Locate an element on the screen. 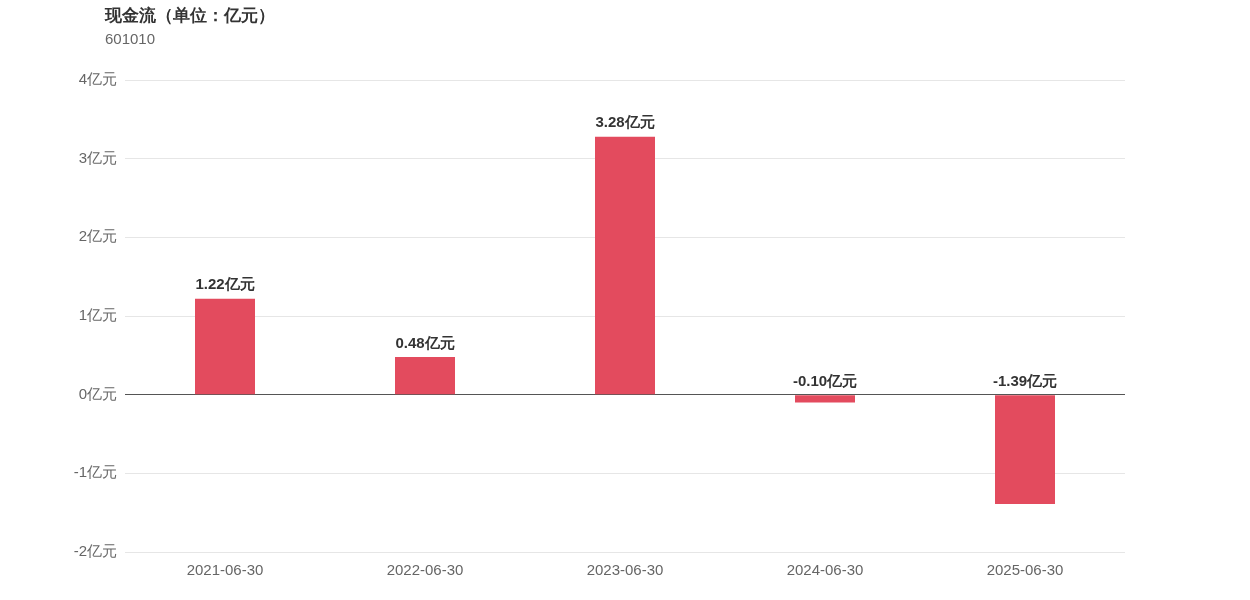  y-tick-label: 4亿元 is located at coordinates (97, 79).